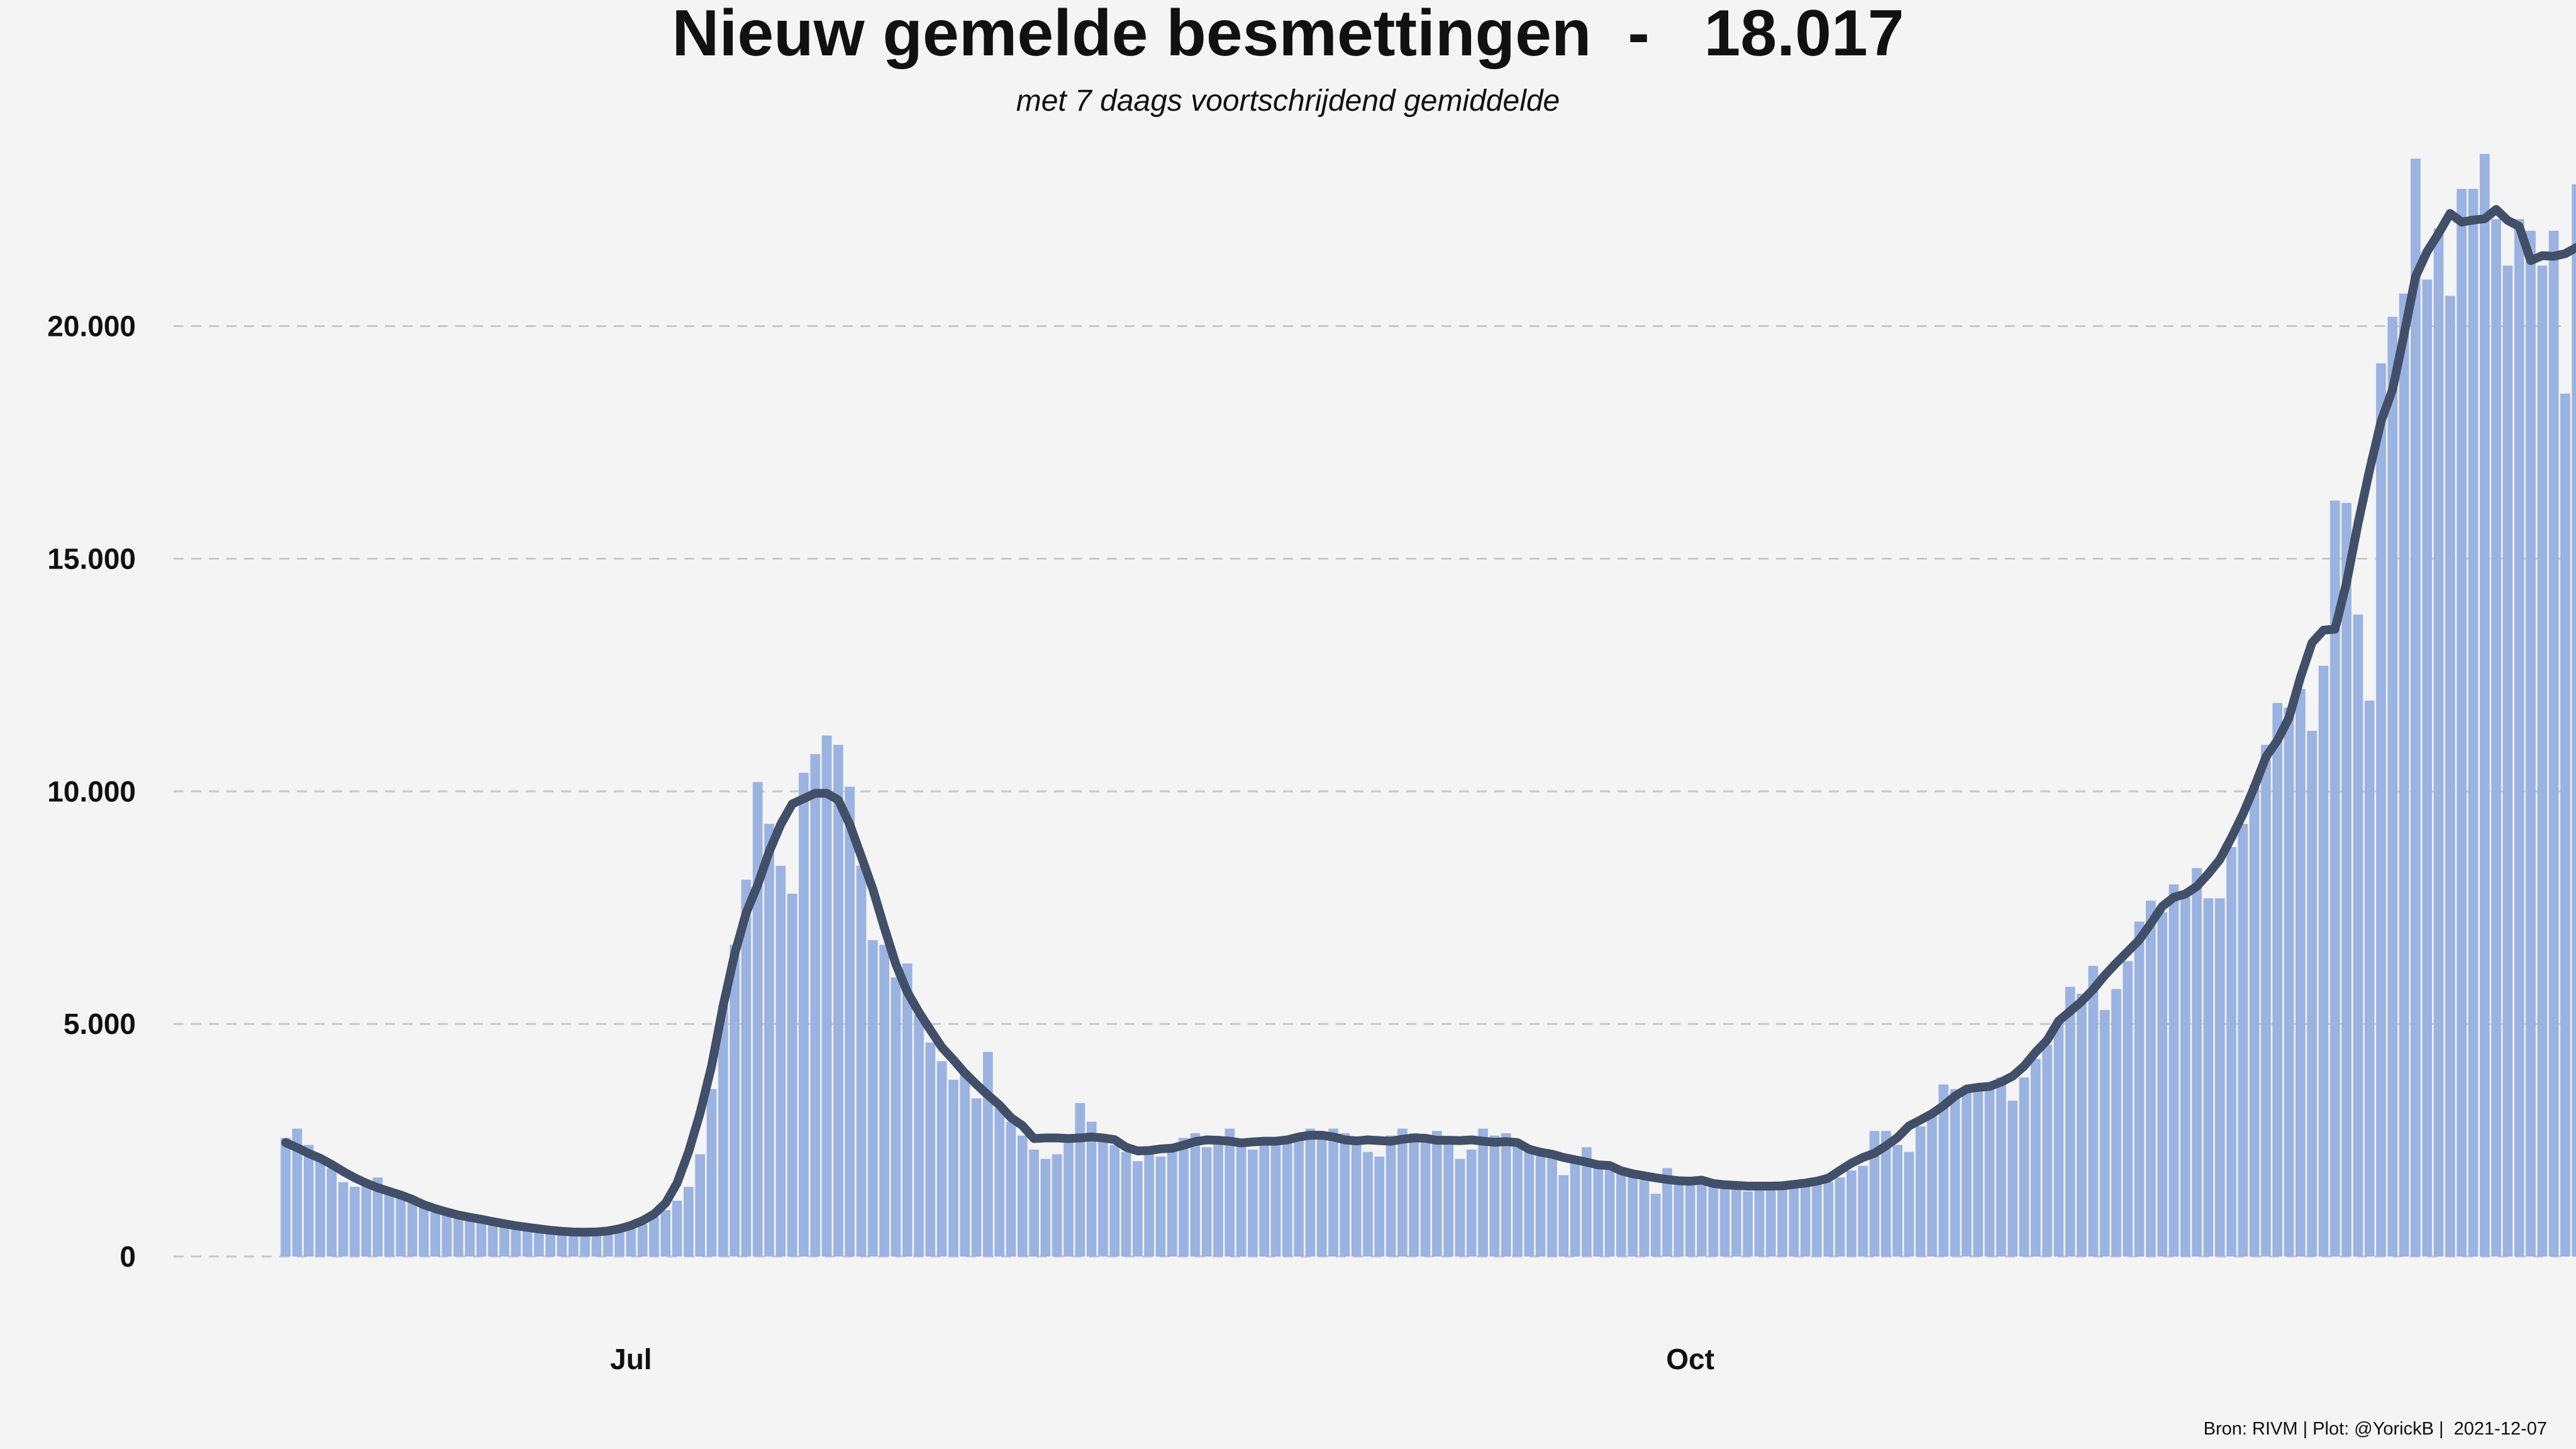 This screenshot has width=2576, height=1449. I want to click on source-caption: Bron: RIVM | Plot: @YorickB | 2021-12-07, so click(2375, 1429).